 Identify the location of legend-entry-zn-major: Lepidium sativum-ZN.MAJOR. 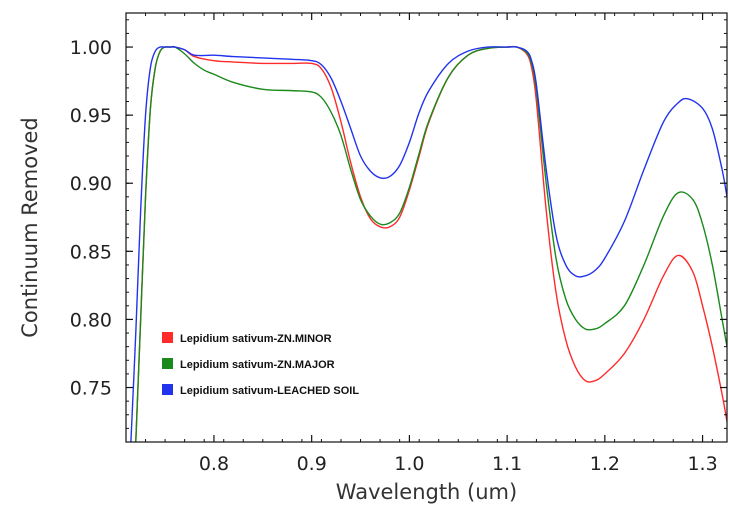
(257, 365).